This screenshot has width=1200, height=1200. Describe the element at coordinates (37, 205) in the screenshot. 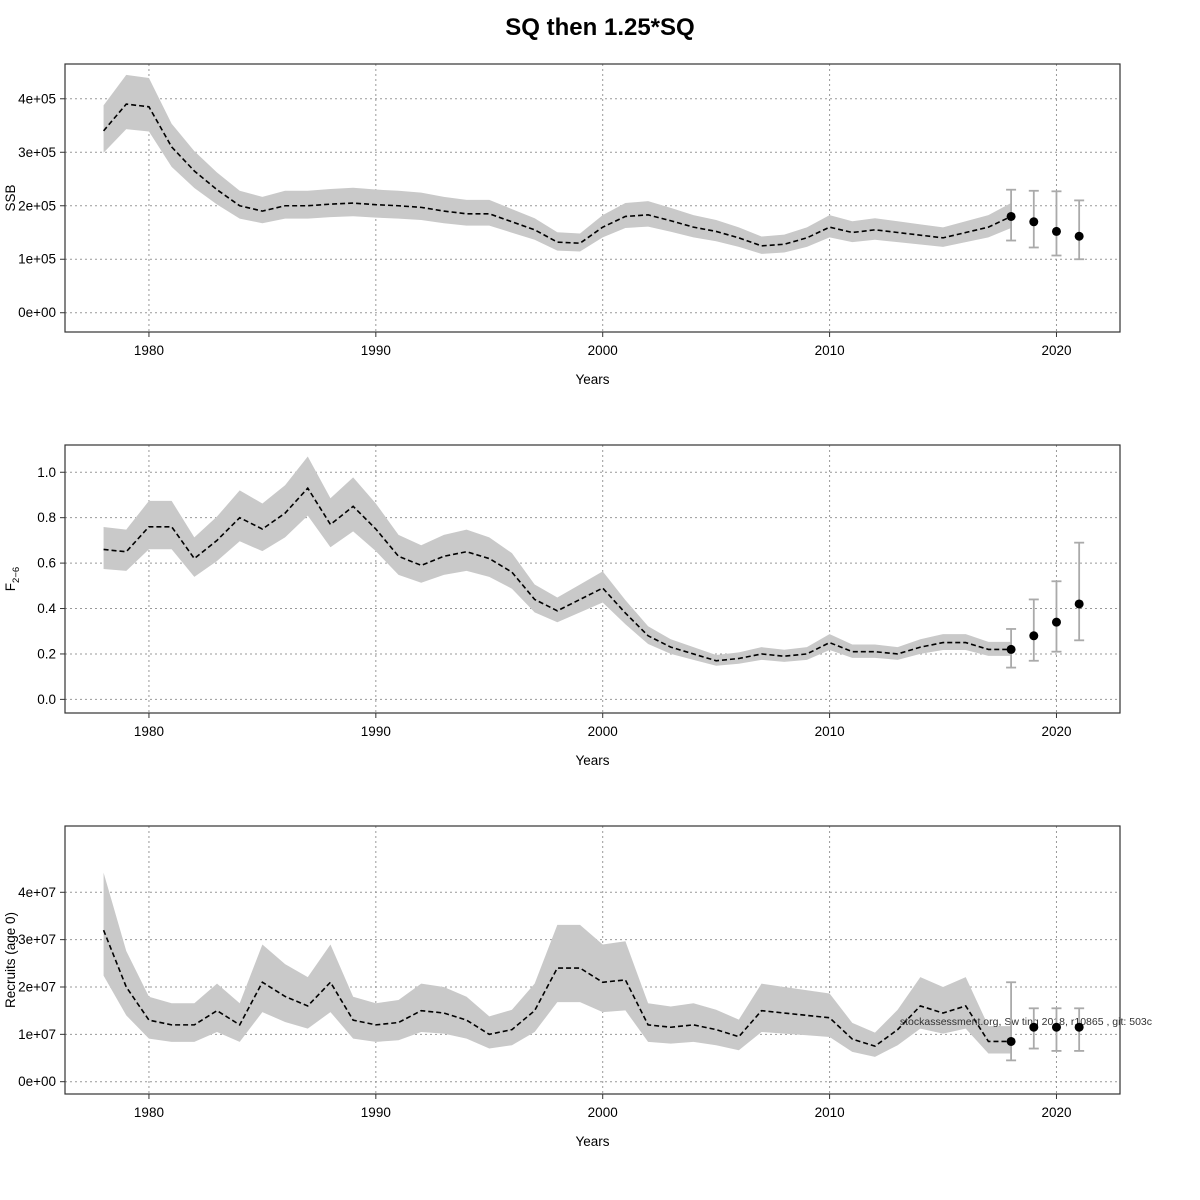

I see `y-tick-label: 2e+05` at that location.